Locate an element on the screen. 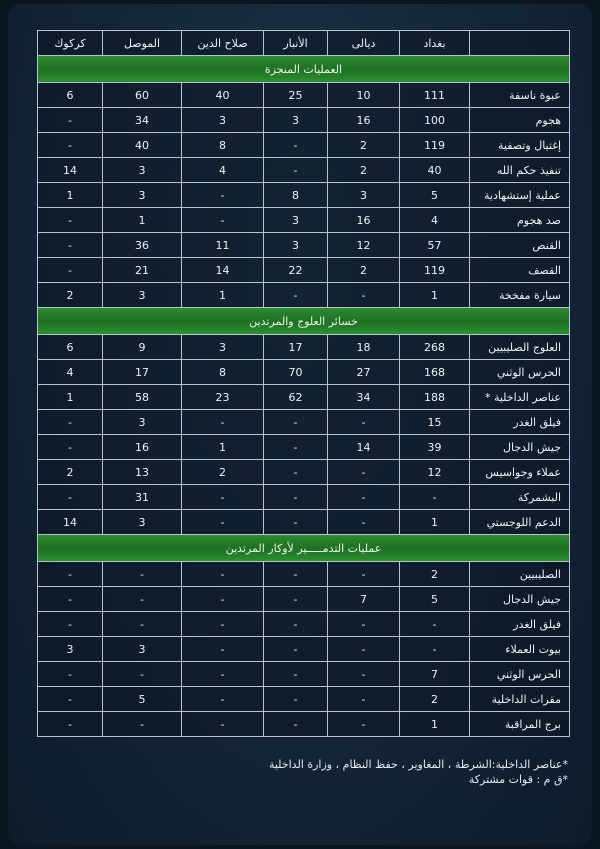 Image resolution: width=600 pixels, height=849 pixels. table-cell: 2 is located at coordinates (434, 574).